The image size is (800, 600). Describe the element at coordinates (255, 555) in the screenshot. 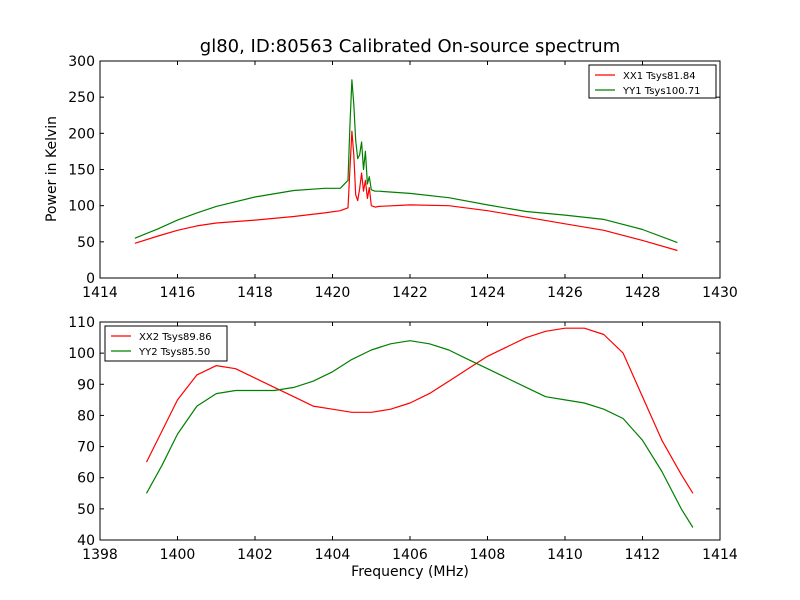

I see `x-tick-label: 1402` at that location.